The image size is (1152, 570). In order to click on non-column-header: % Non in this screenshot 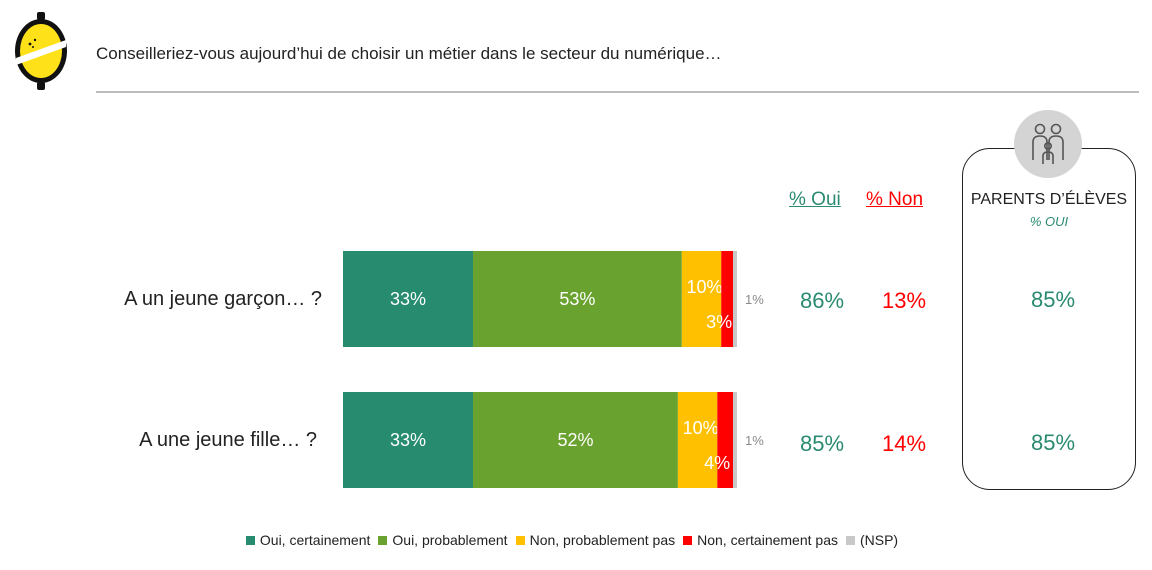, I will do `click(895, 199)`.